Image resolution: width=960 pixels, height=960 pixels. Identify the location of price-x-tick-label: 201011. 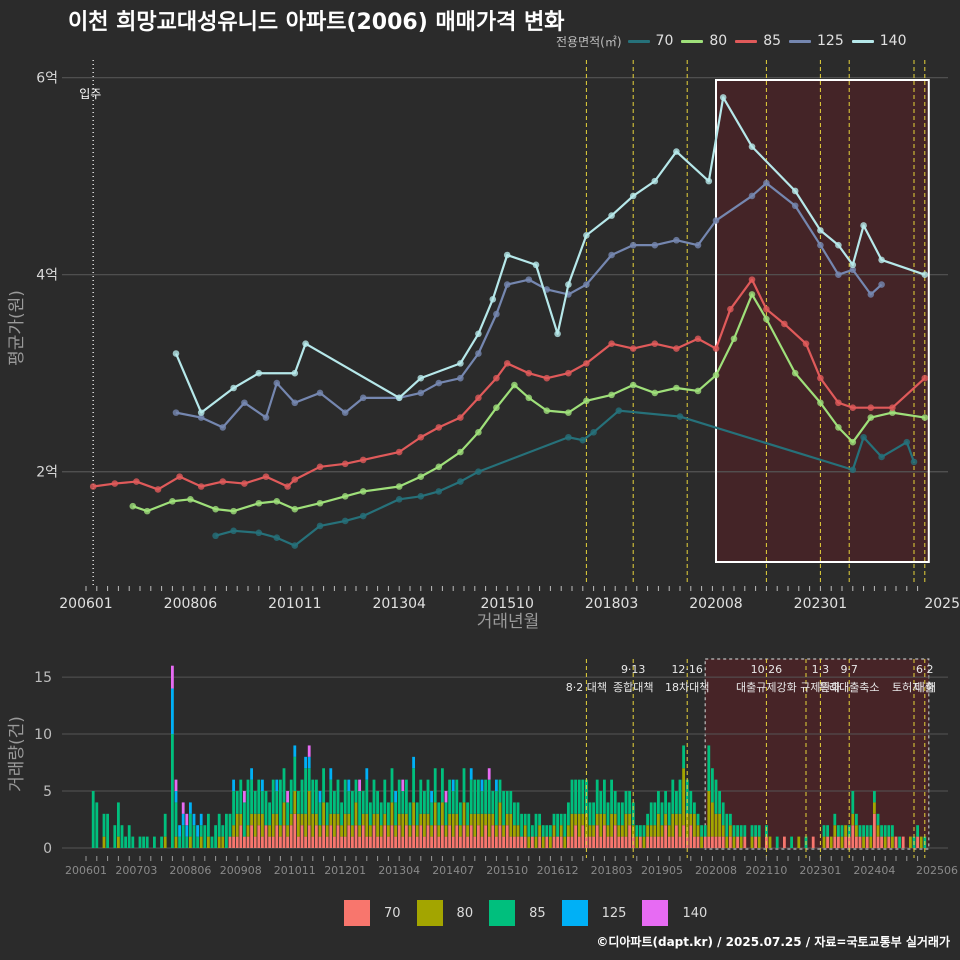
(294, 604).